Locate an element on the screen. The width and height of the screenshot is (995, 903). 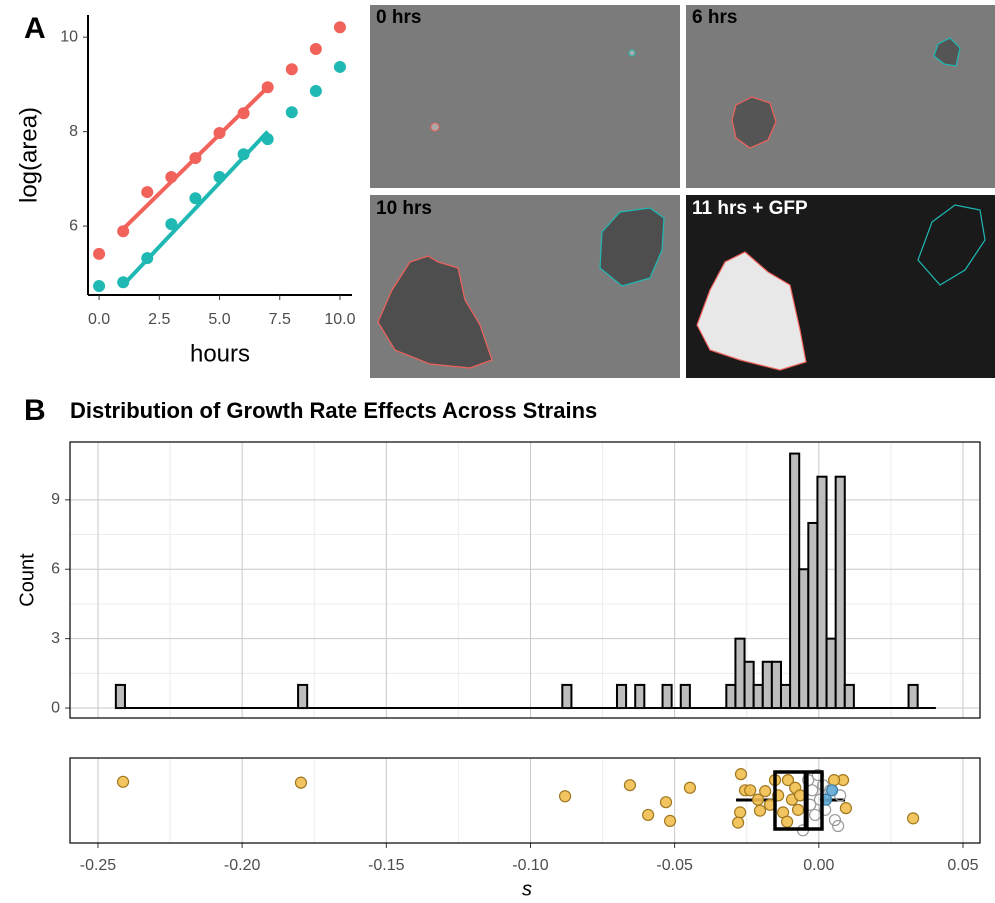
x-tick-label: -0.10 is located at coordinates (530, 865).